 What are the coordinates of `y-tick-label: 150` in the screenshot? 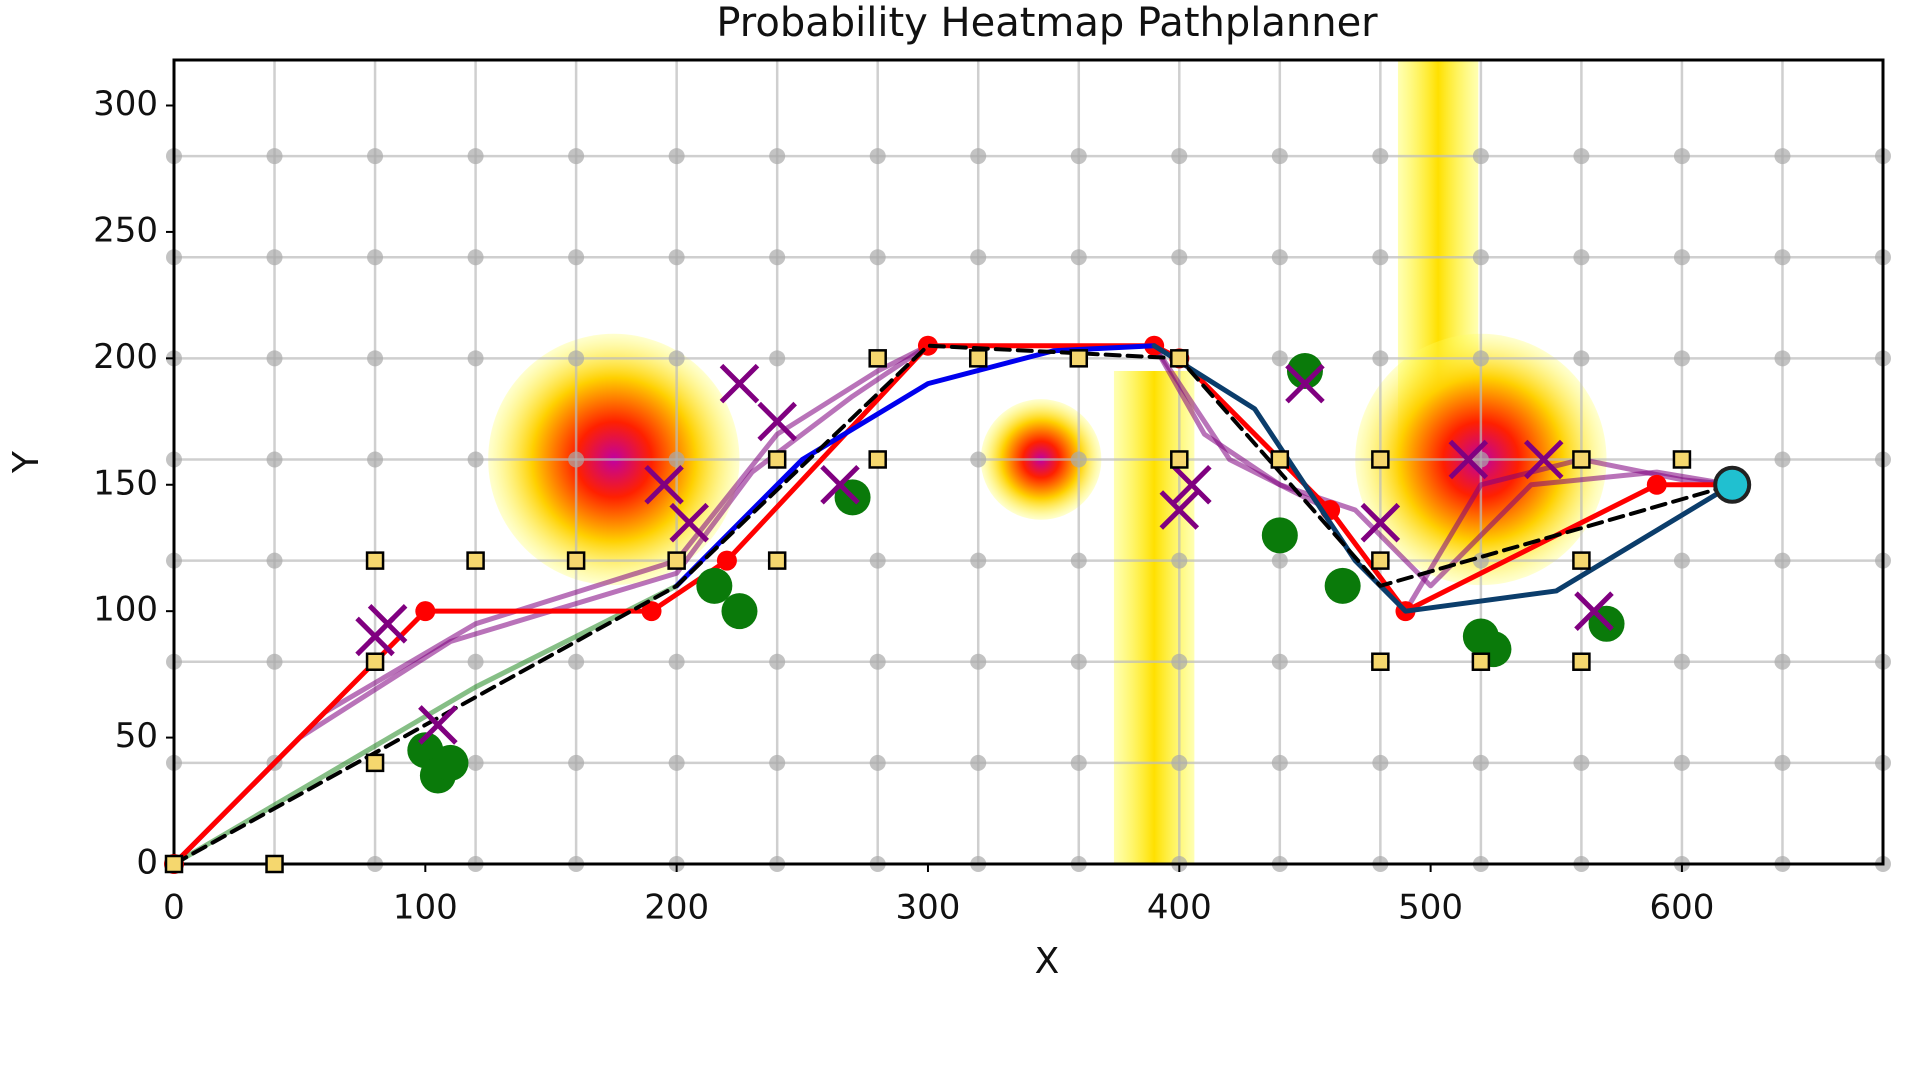 It's located at (125, 483).